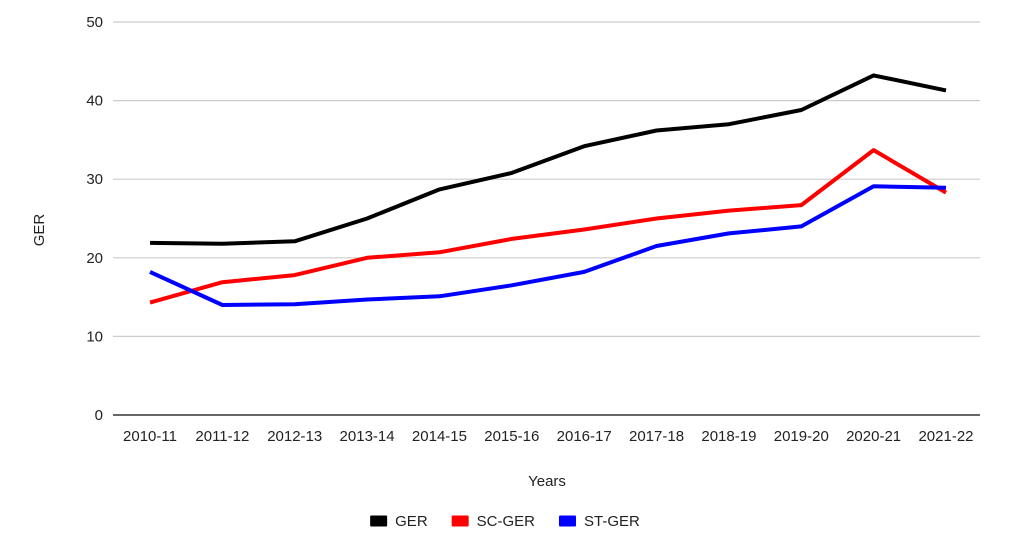  I want to click on y-tick-label: 50, so click(94, 22).